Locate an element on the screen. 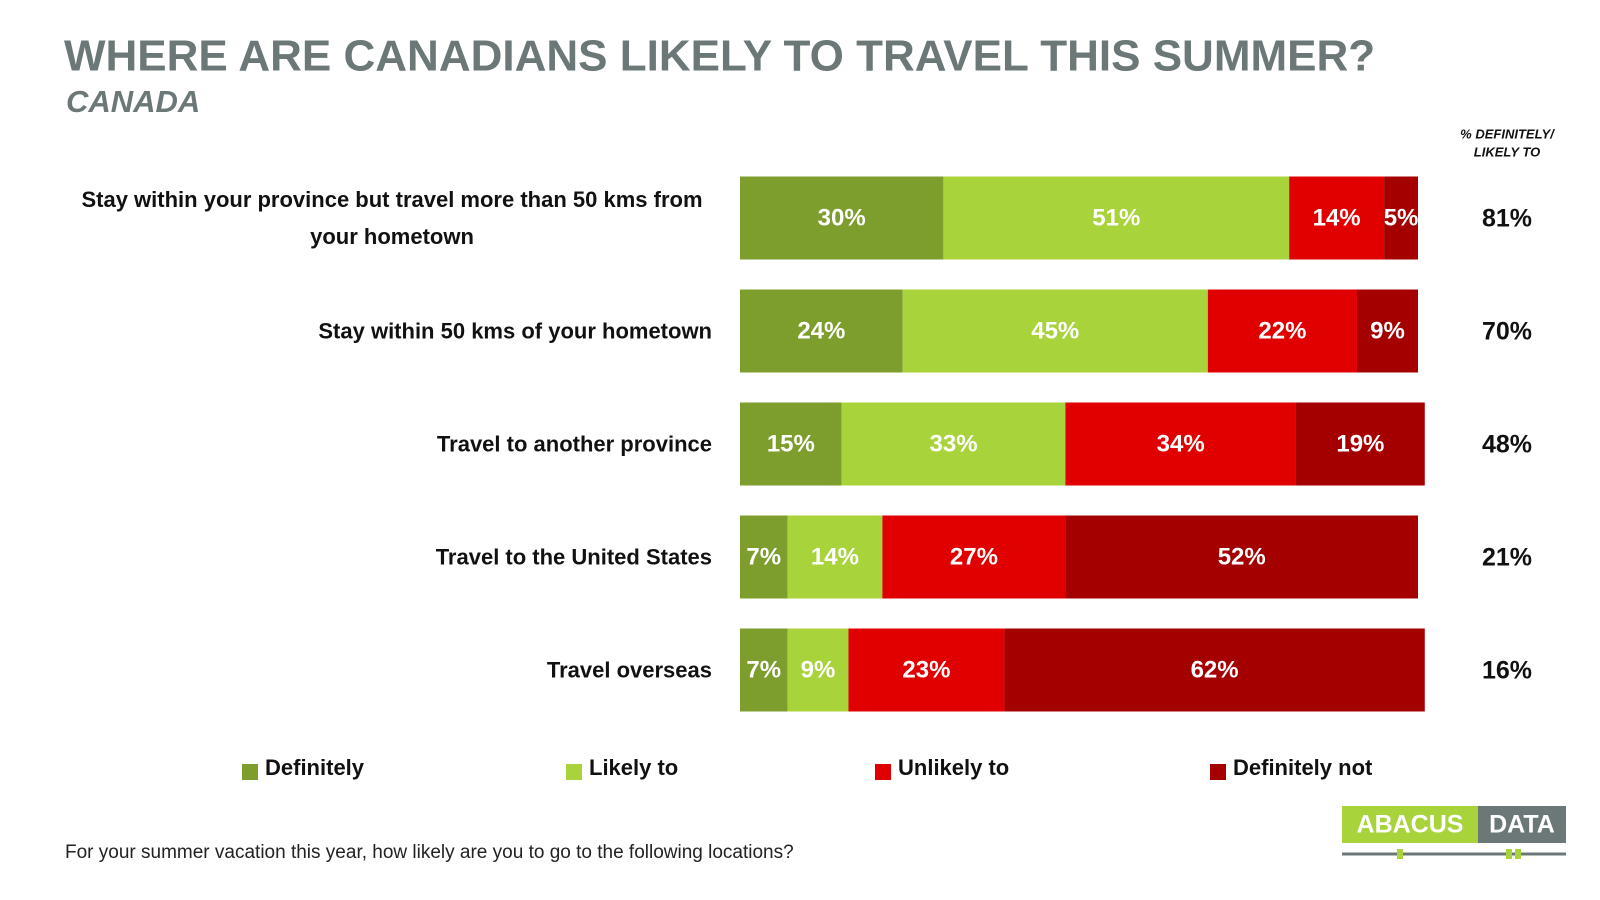 This screenshot has width=1600, height=900. value-label: 24% is located at coordinates (821, 330).